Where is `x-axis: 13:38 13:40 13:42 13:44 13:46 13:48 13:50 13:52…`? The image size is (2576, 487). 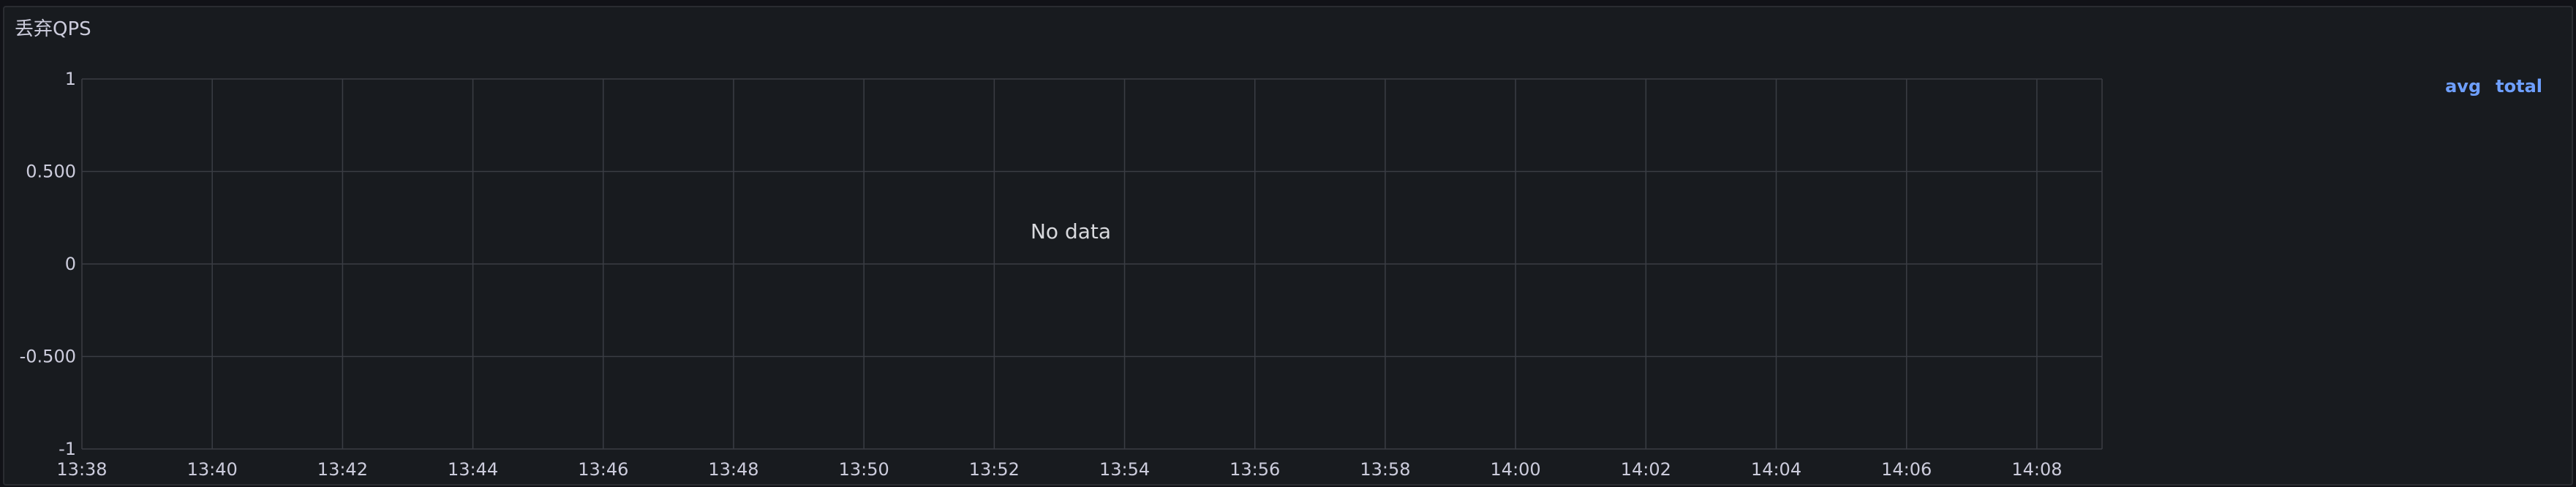 x-axis: 13:38 13:40 13:42 13:44 13:46 13:48 13:50 13:52… is located at coordinates (1059, 469).